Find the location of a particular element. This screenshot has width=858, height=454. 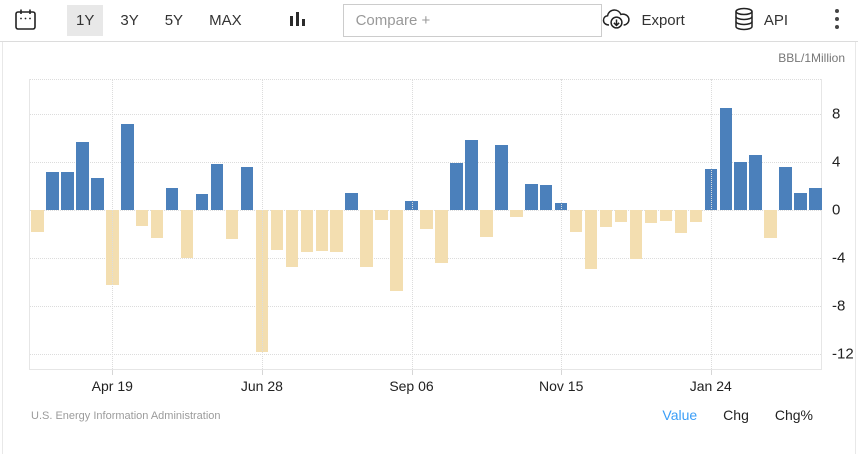

range-button-5y: 5Y is located at coordinates (174, 20).